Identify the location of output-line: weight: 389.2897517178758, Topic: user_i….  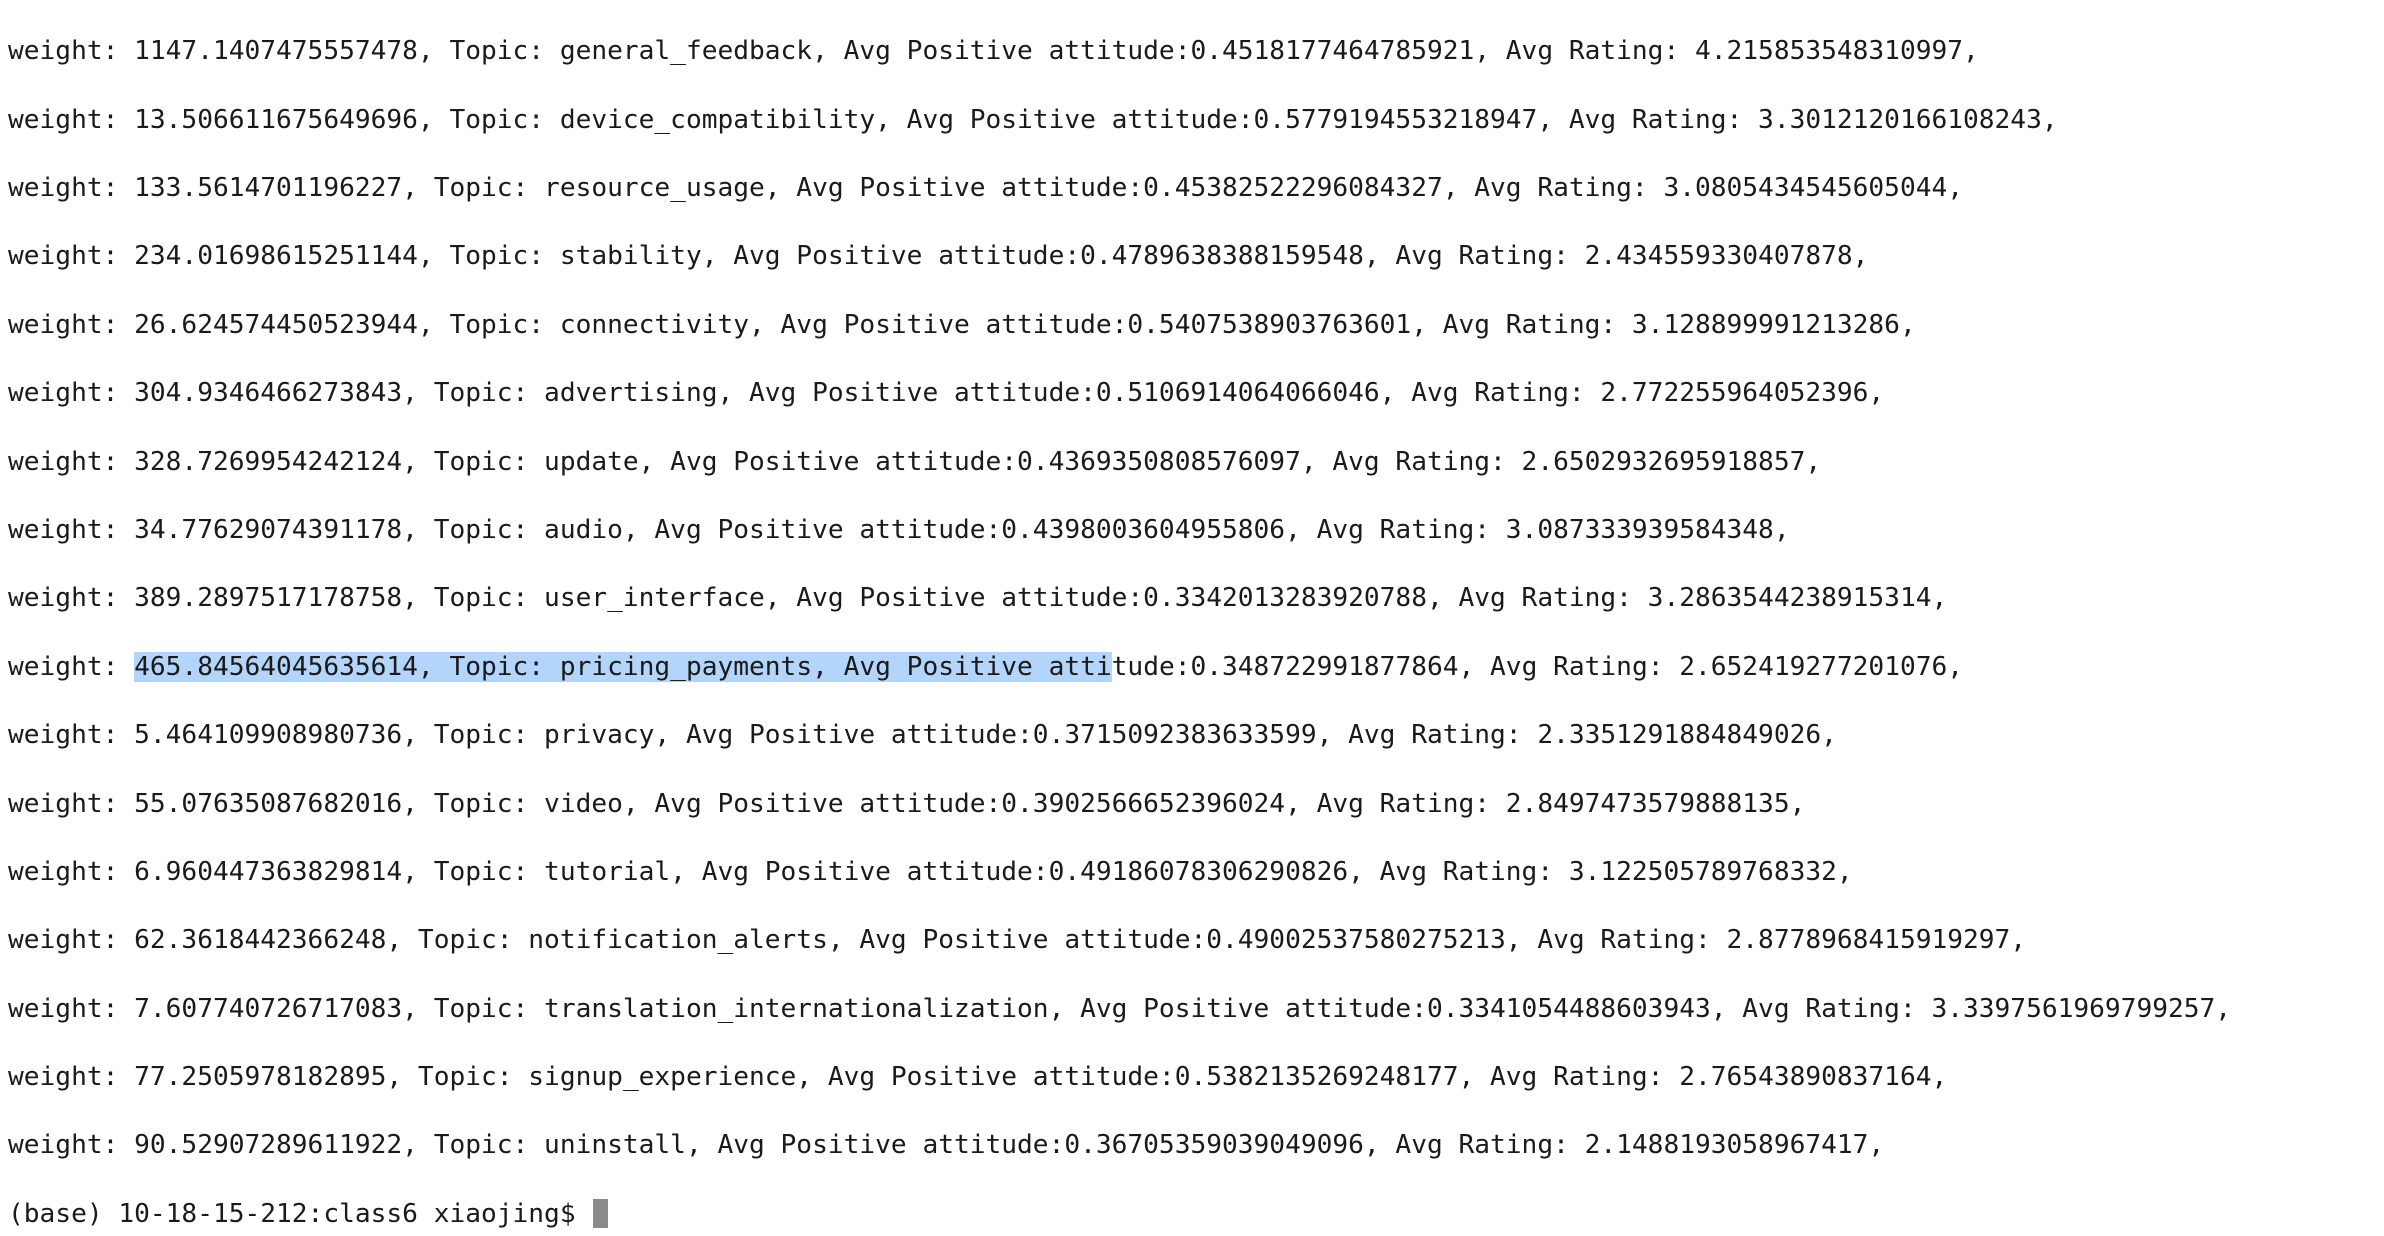
(978, 598).